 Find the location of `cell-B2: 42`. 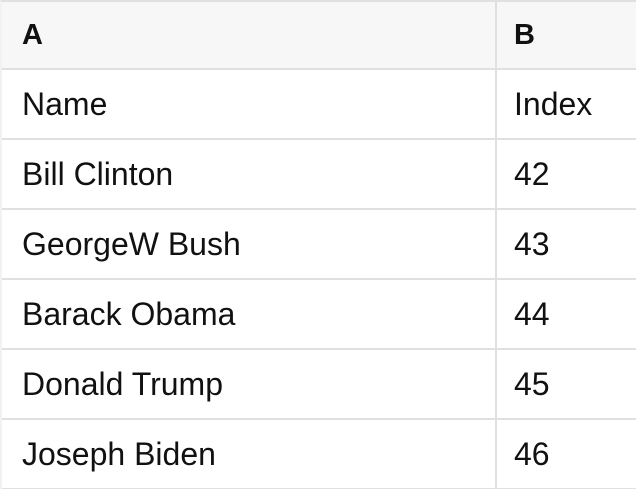

cell-B2: 42 is located at coordinates (566, 174).